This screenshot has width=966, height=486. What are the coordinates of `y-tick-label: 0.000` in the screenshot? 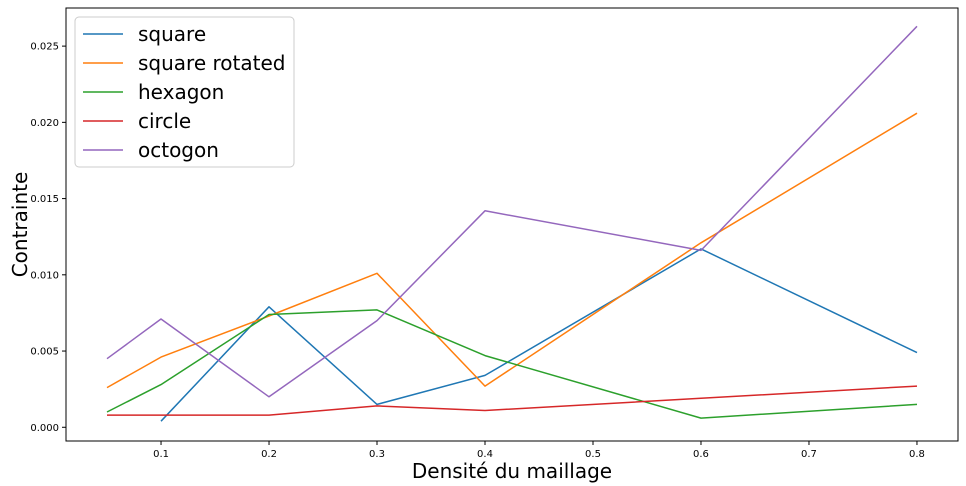 It's located at (44, 428).